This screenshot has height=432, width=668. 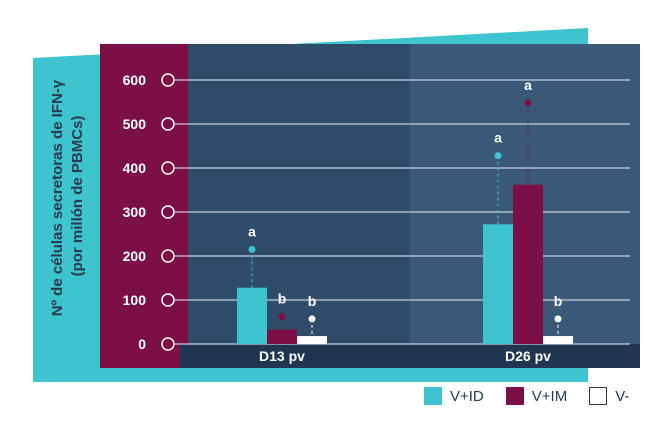 I want to click on legend-item: V+IM, so click(x=536, y=396).